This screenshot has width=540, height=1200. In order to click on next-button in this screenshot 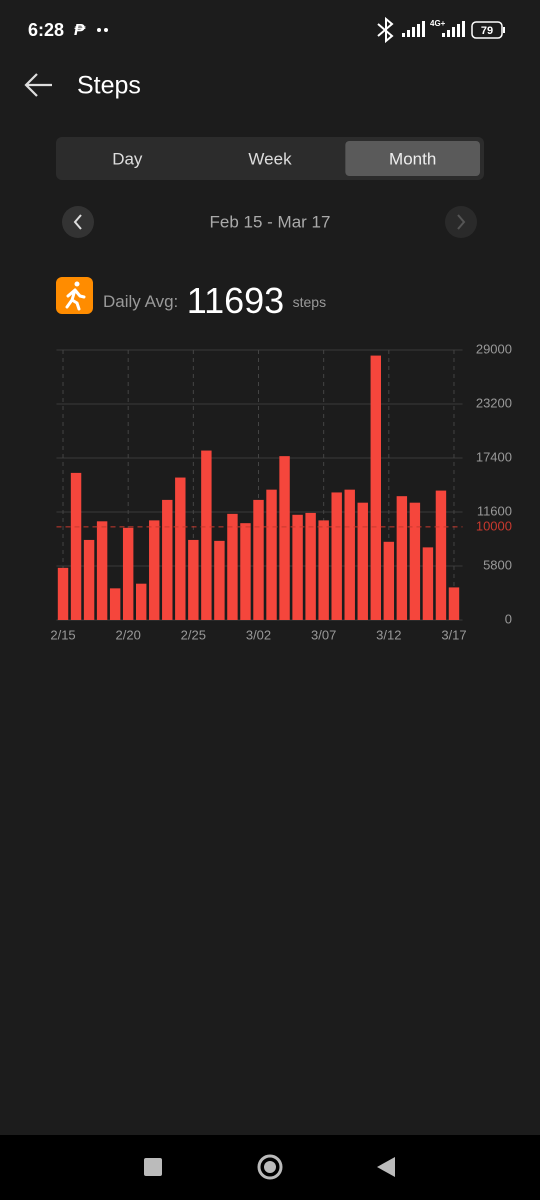, I will do `click(461, 222)`.